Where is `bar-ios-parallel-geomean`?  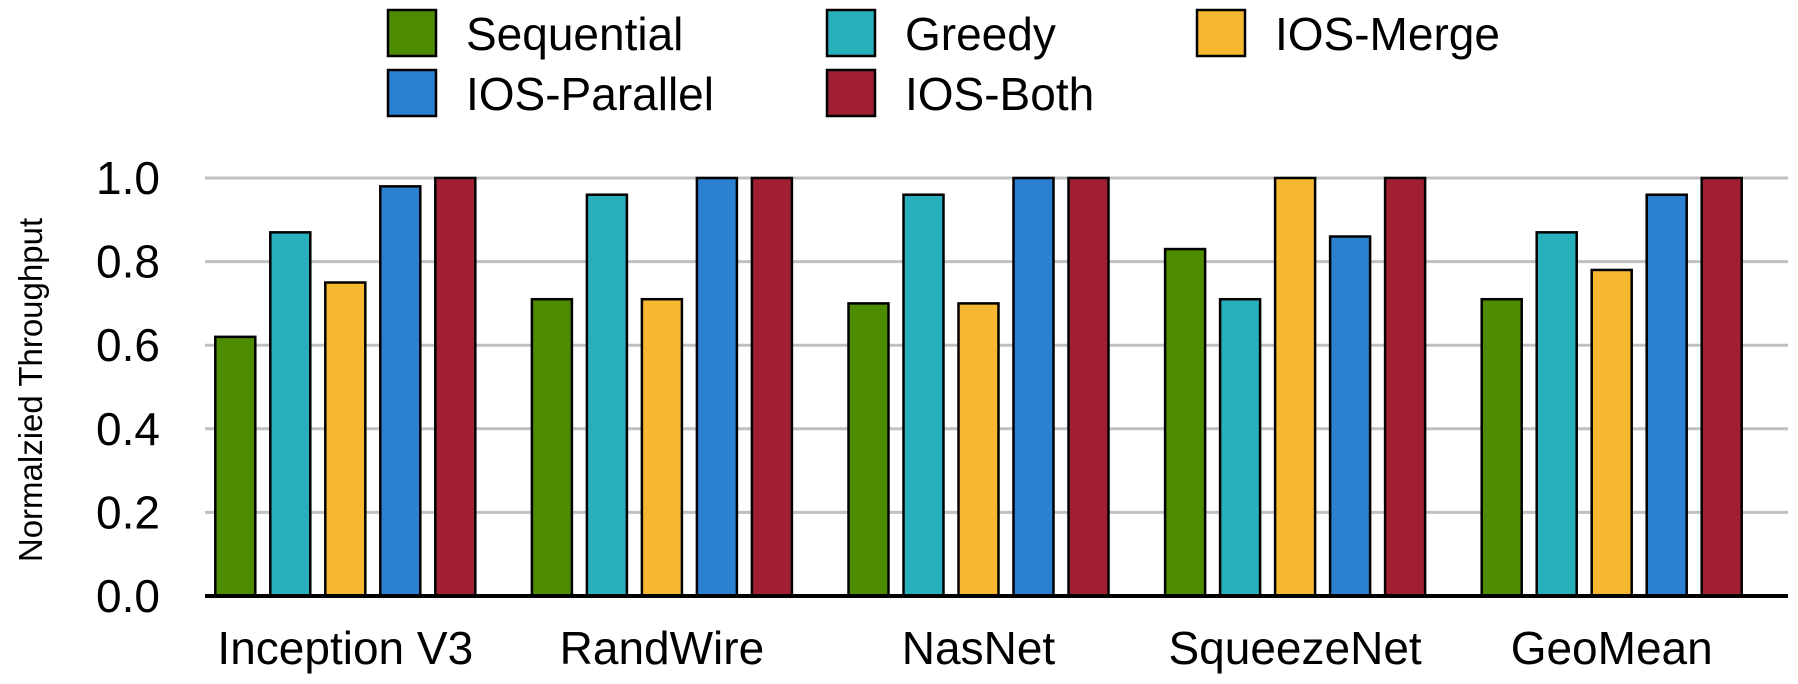 bar-ios-parallel-geomean is located at coordinates (1666, 395).